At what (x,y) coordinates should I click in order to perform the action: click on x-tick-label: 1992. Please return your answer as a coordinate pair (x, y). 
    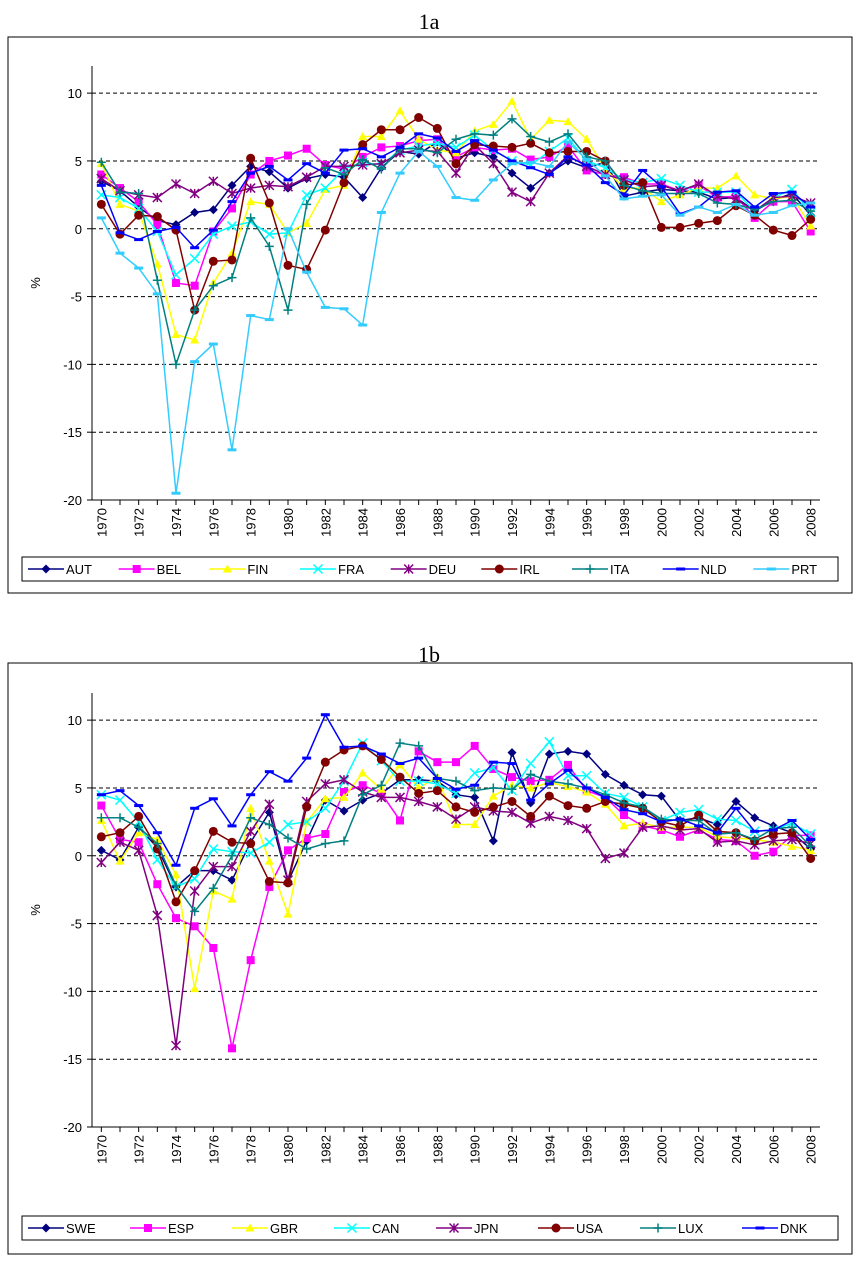
    Looking at the image, I should click on (512, 522).